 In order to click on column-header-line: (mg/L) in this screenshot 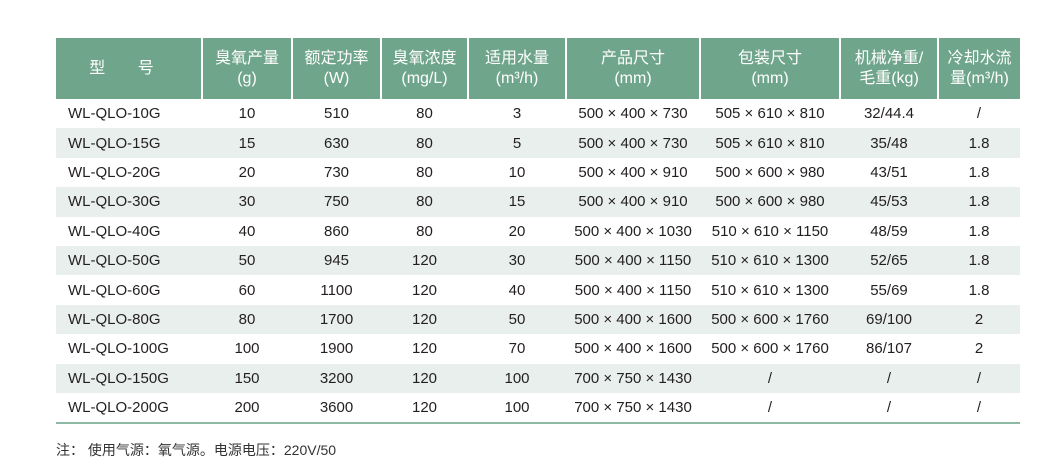, I will do `click(424, 78)`.